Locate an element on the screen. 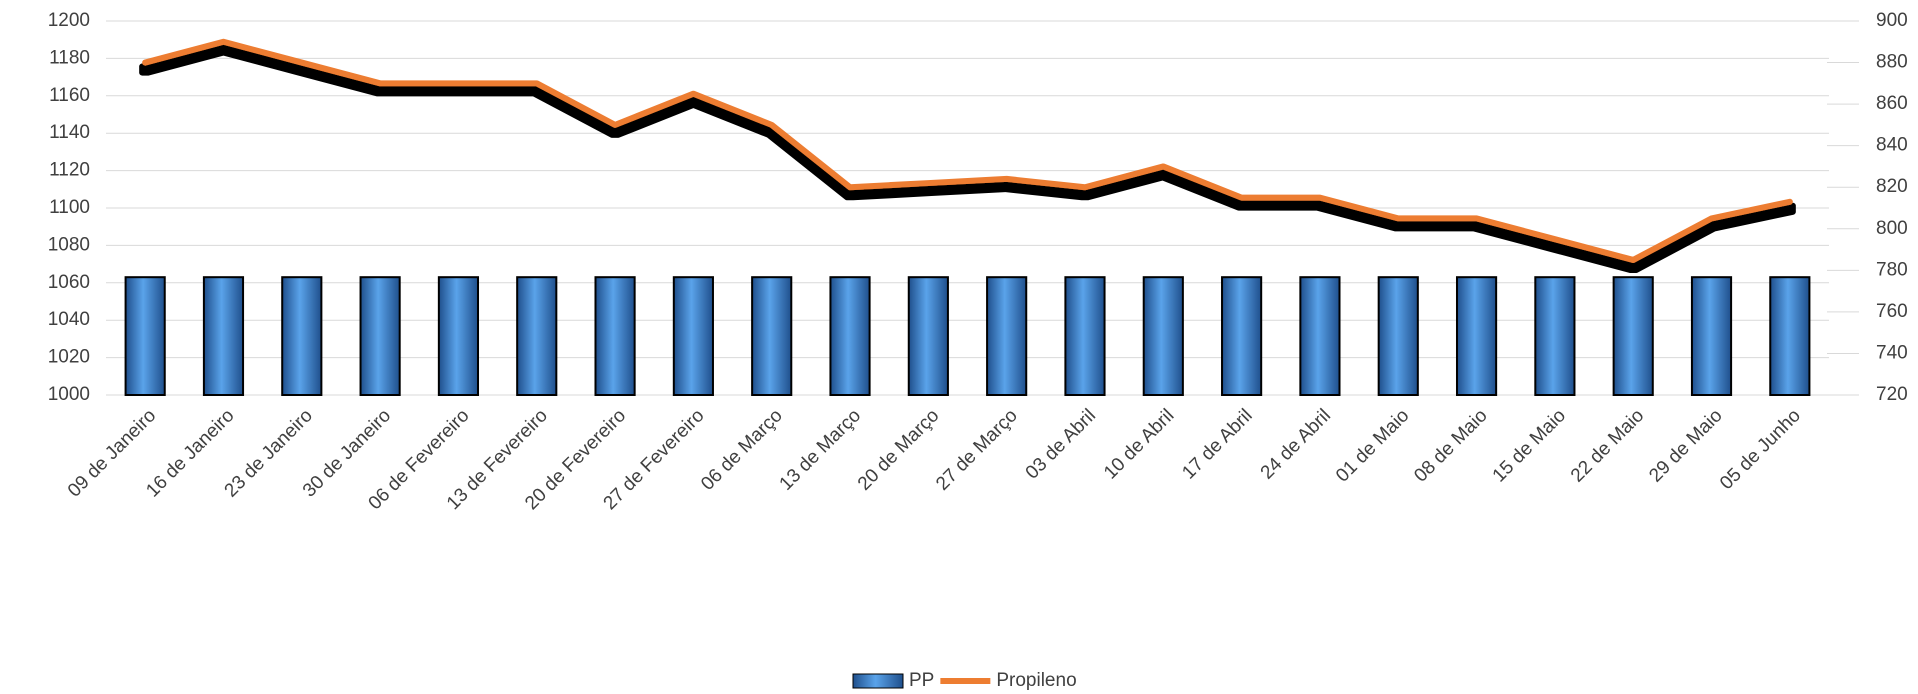  y2-tick-label: 780 is located at coordinates (1892, 269).